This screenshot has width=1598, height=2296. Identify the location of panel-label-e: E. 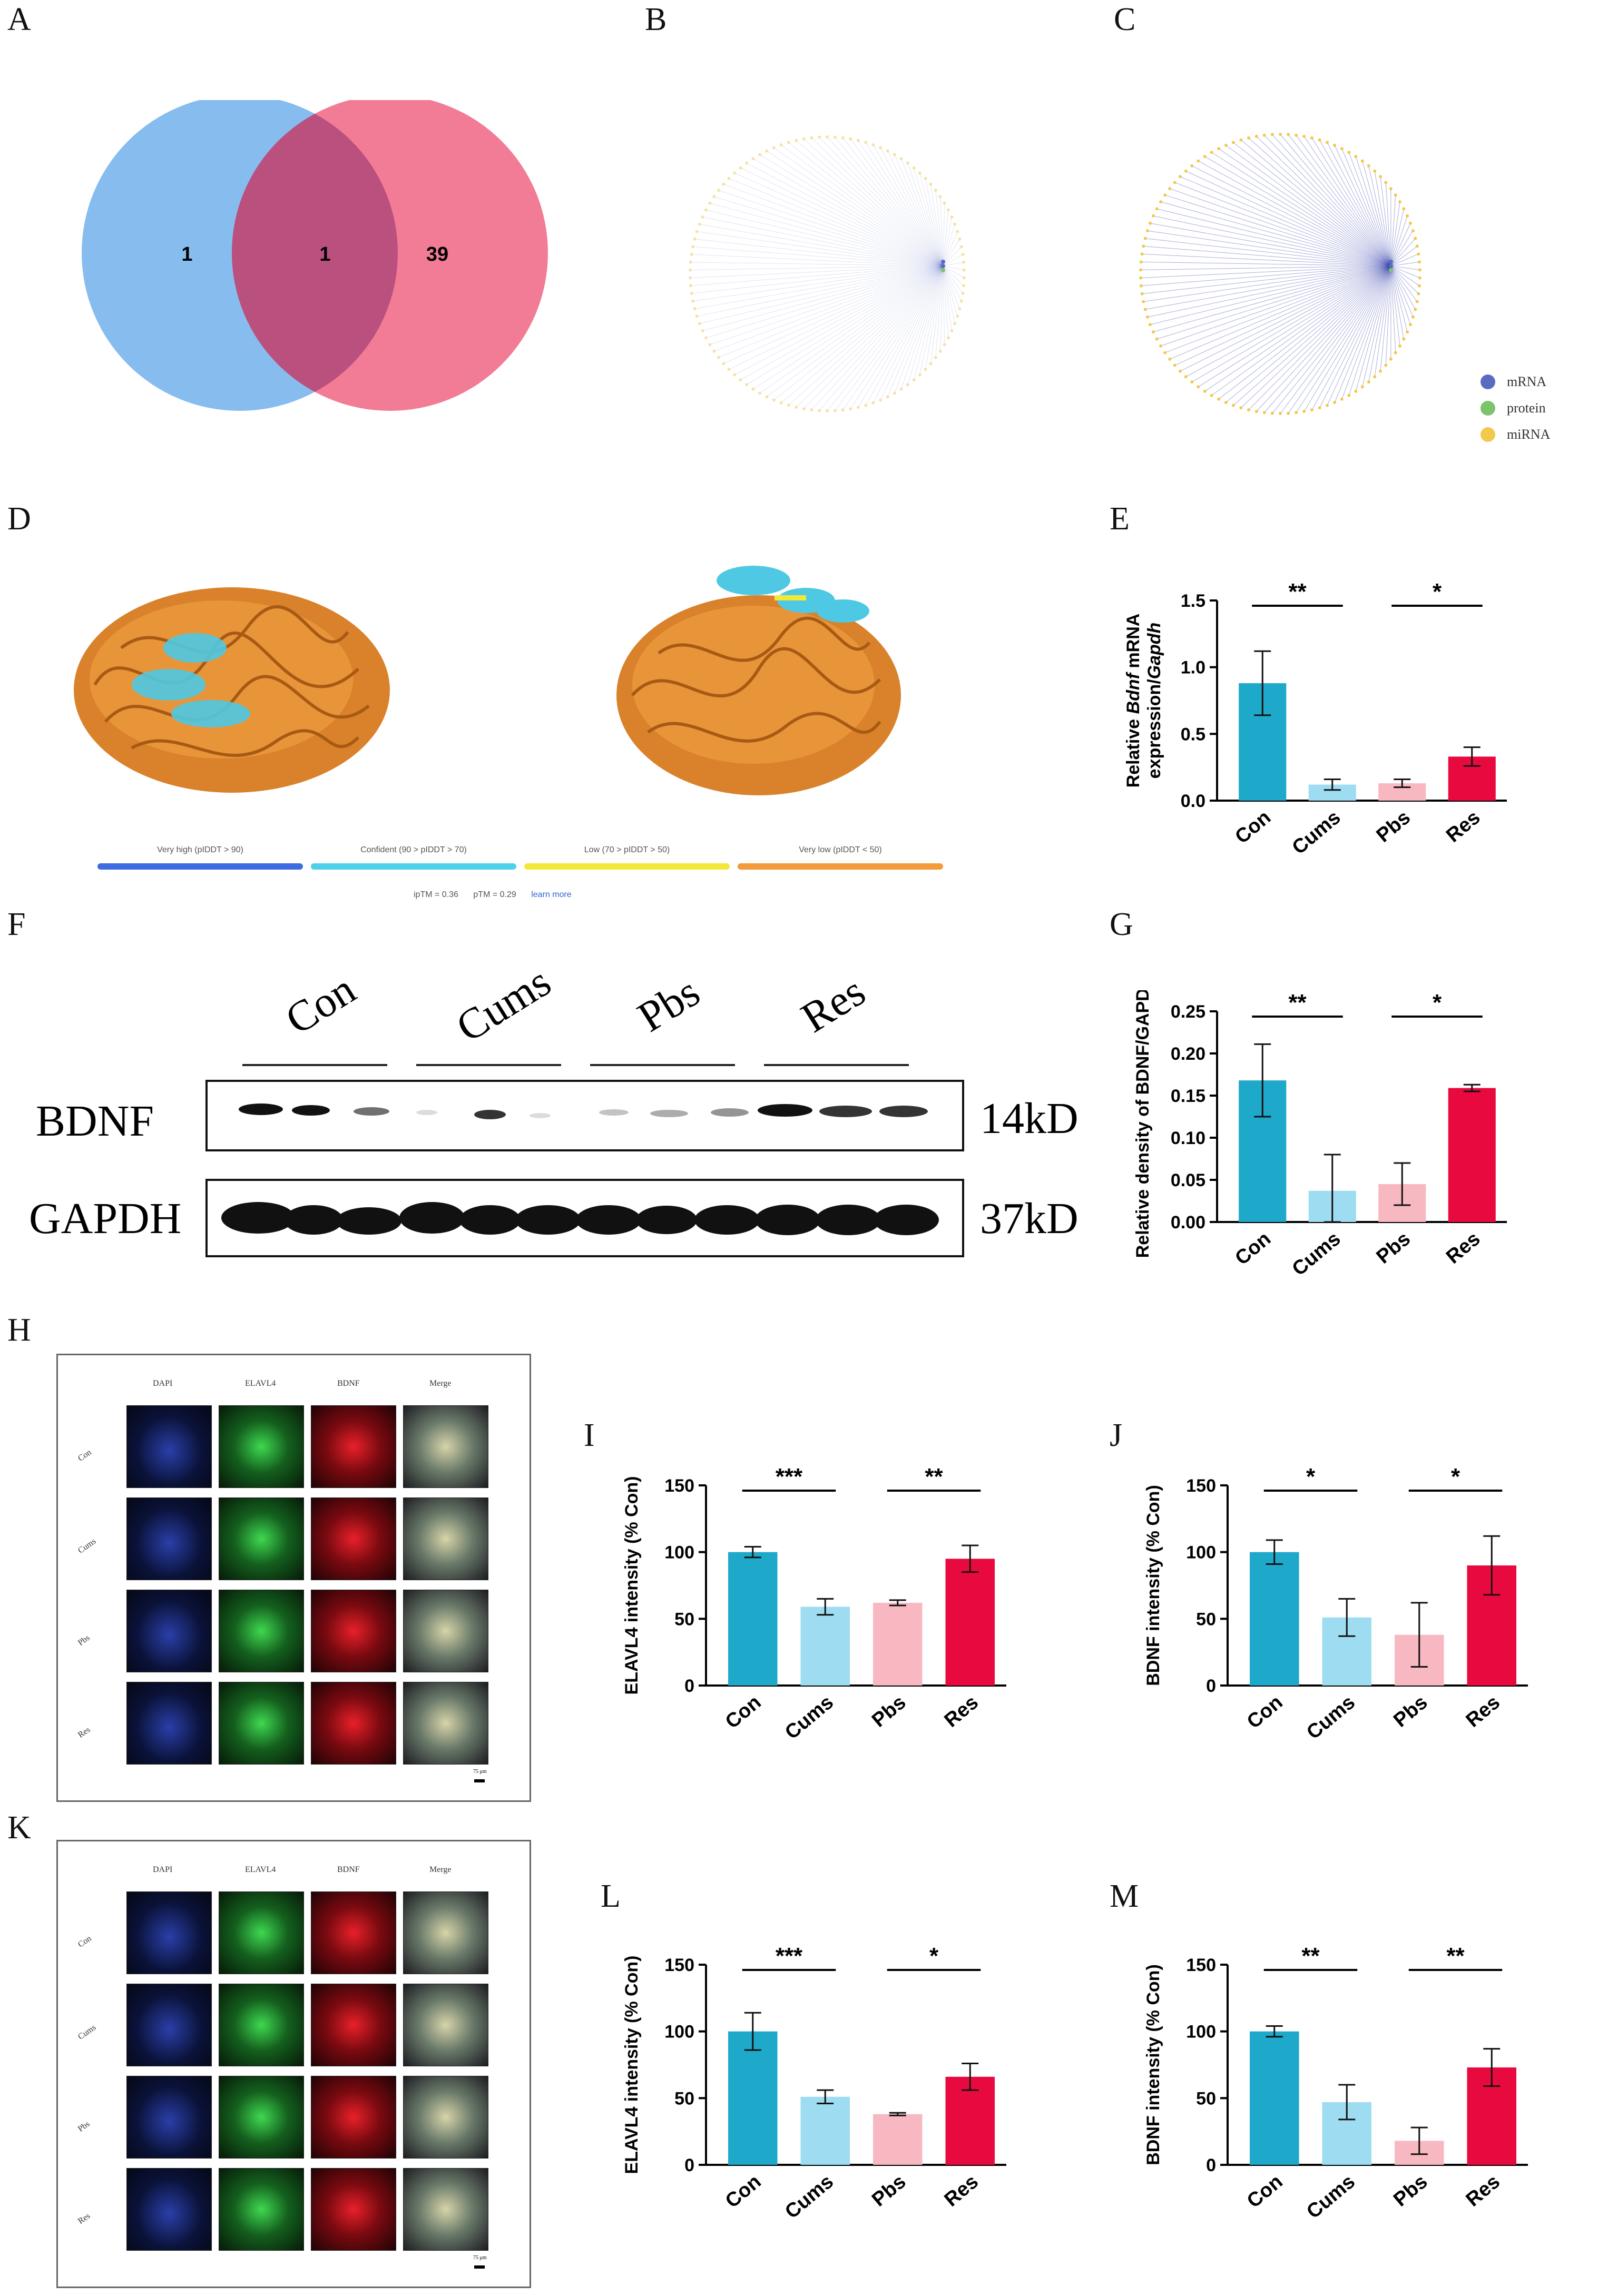
(1120, 519).